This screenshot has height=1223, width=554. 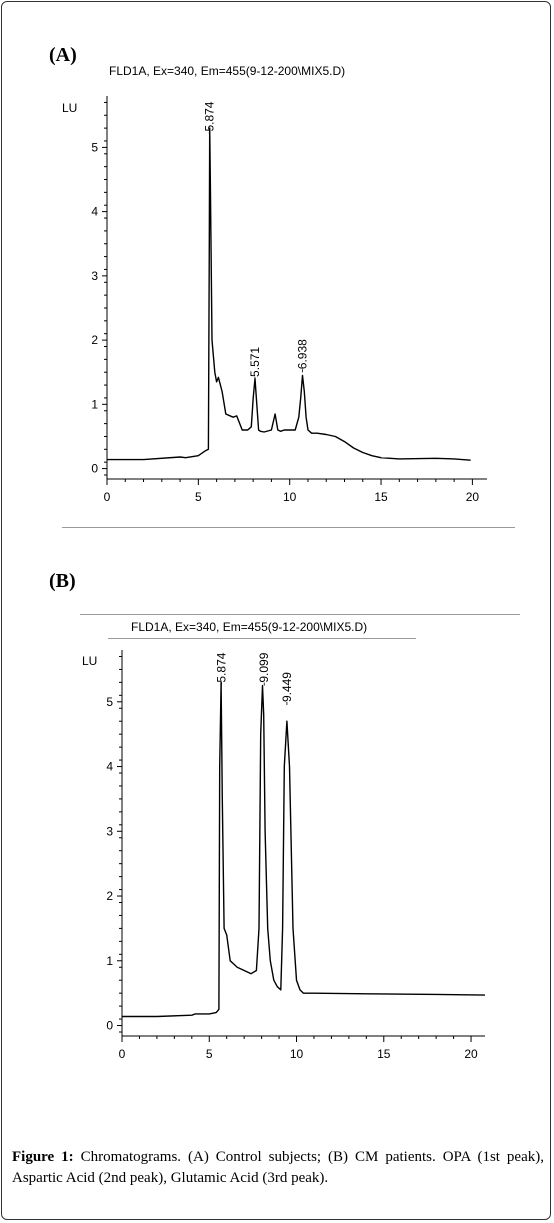 What do you see at coordinates (221, 667) in the screenshot?
I see `chart-b-peak-label: 5.874` at bounding box center [221, 667].